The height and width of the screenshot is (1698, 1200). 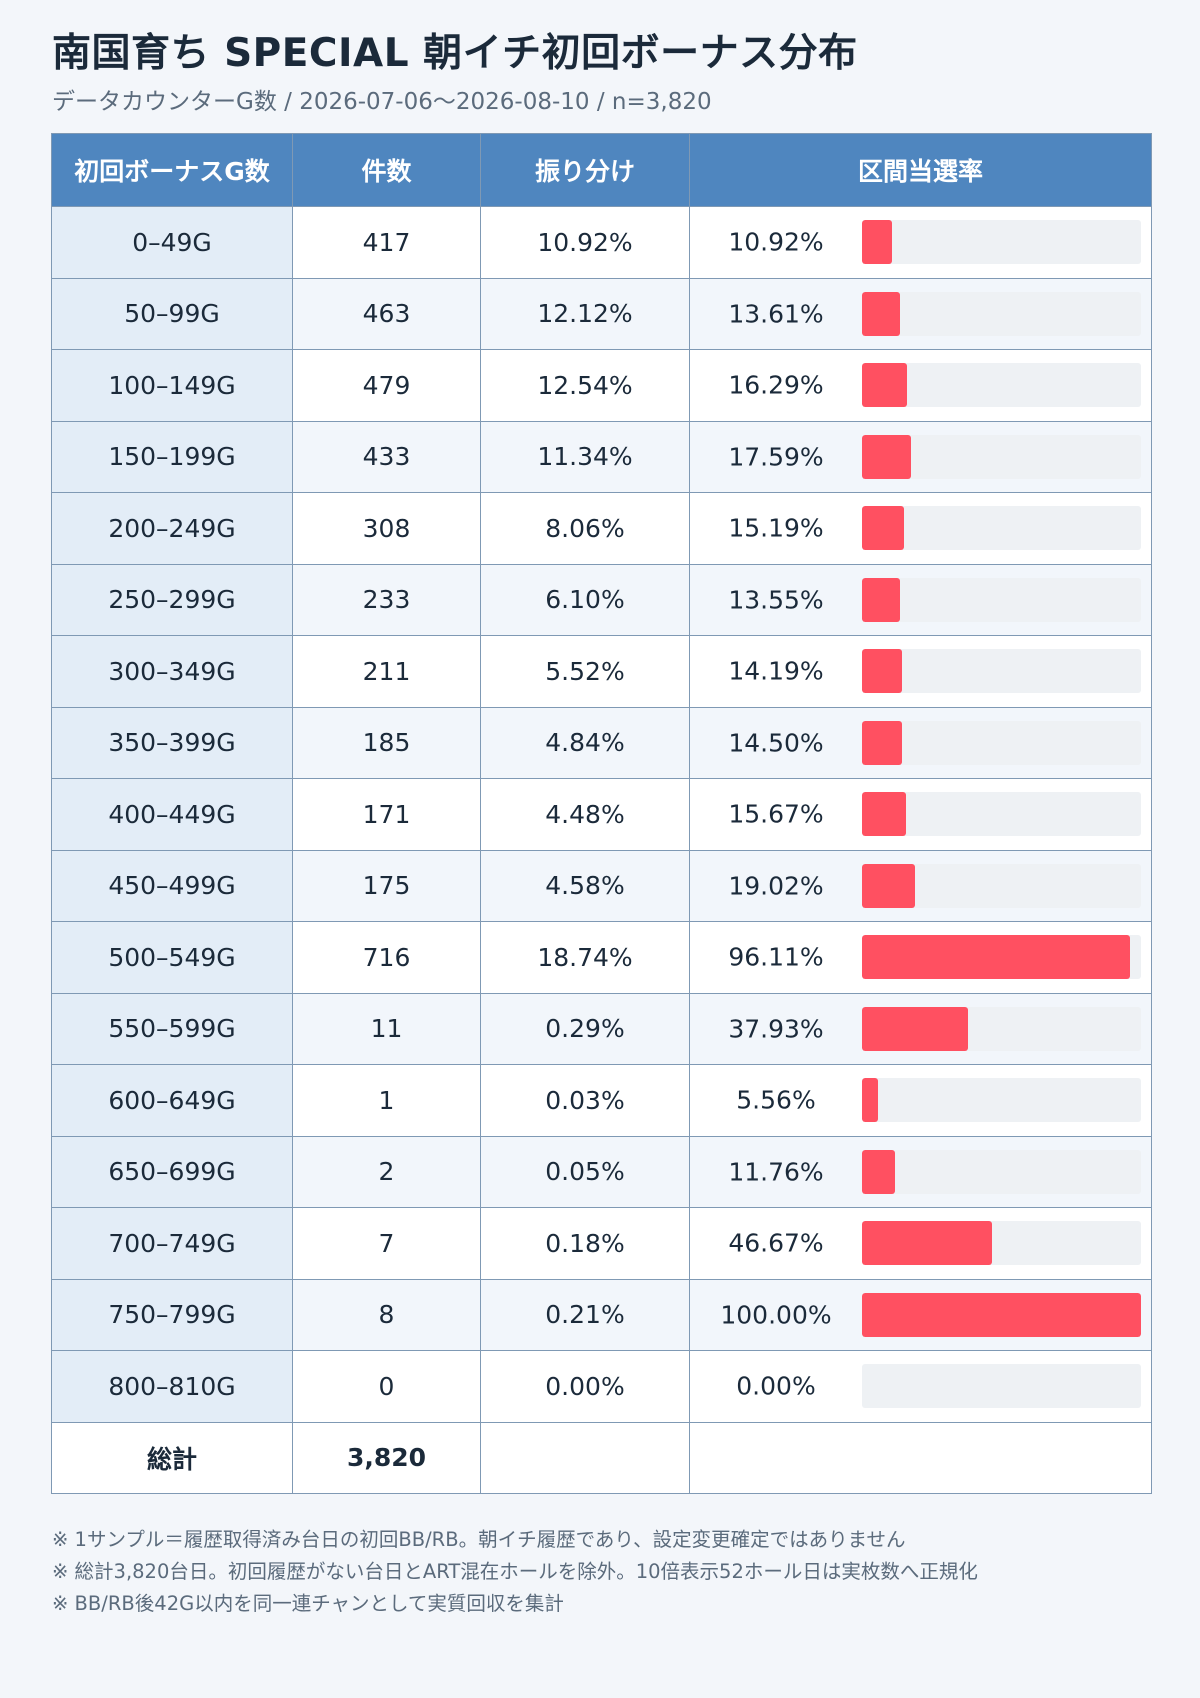 What do you see at coordinates (172, 1243) in the screenshot?
I see `range-cell: 700–749G` at bounding box center [172, 1243].